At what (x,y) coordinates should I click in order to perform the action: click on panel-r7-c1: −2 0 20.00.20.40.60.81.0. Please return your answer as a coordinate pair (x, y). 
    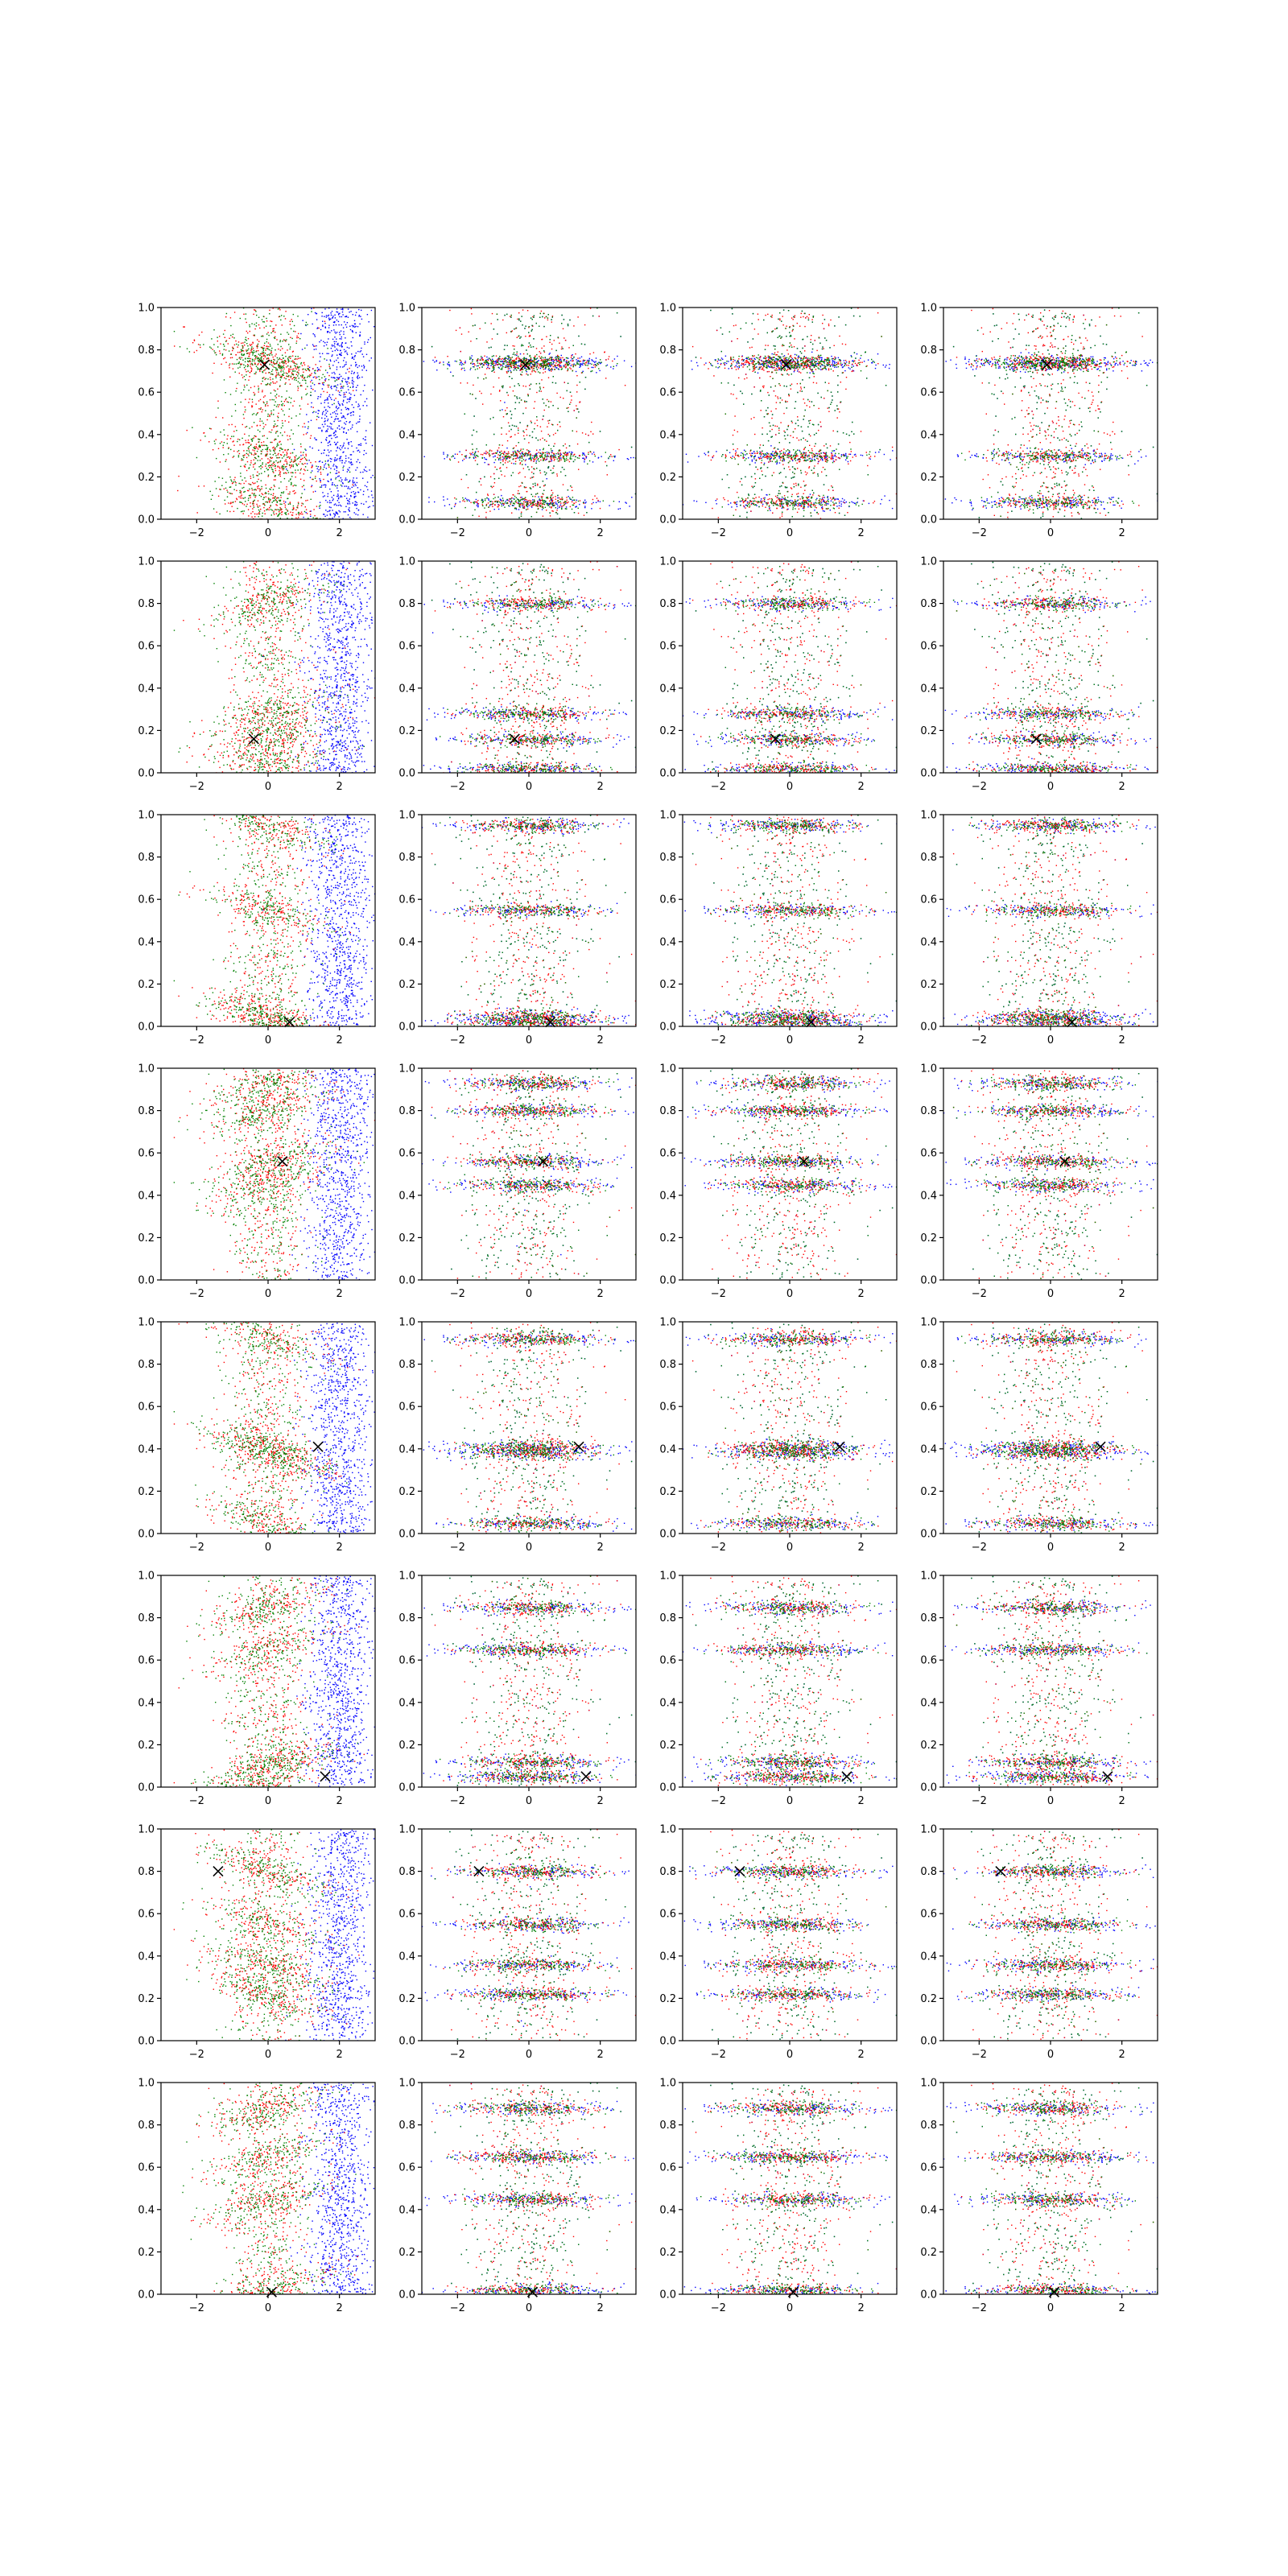
    Looking at the image, I should click on (264, 1943).